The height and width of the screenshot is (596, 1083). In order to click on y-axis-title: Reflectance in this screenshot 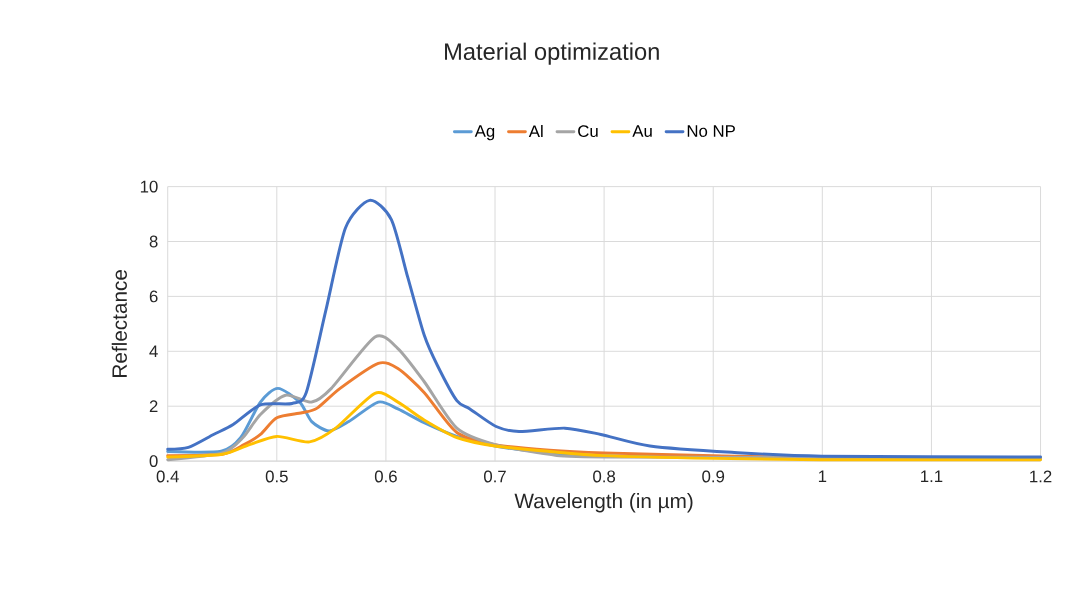, I will do `click(119, 323)`.